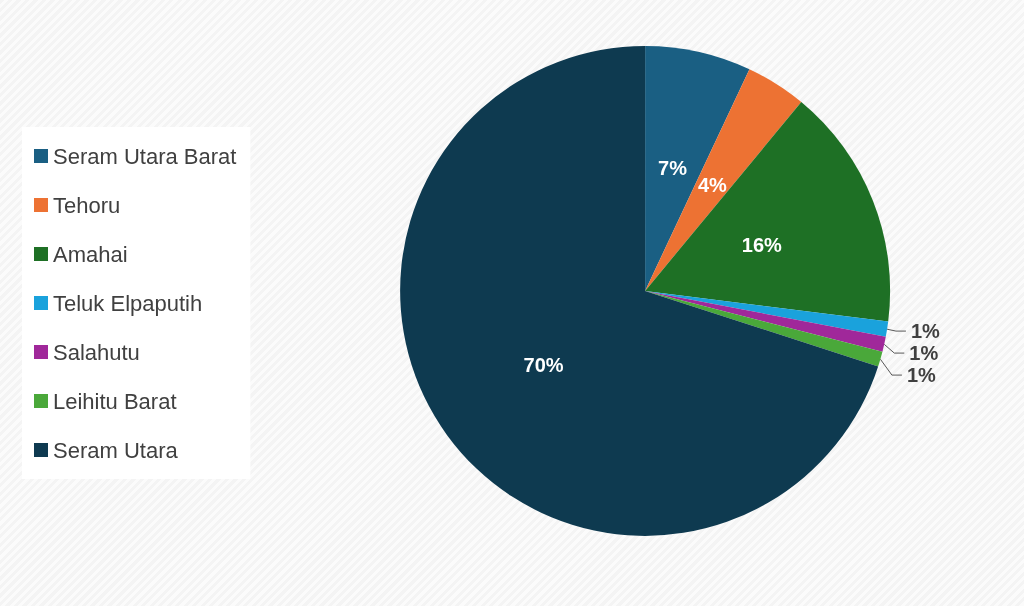 This screenshot has height=606, width=1024. I want to click on legend-label: Seram Utara, so click(116, 450).